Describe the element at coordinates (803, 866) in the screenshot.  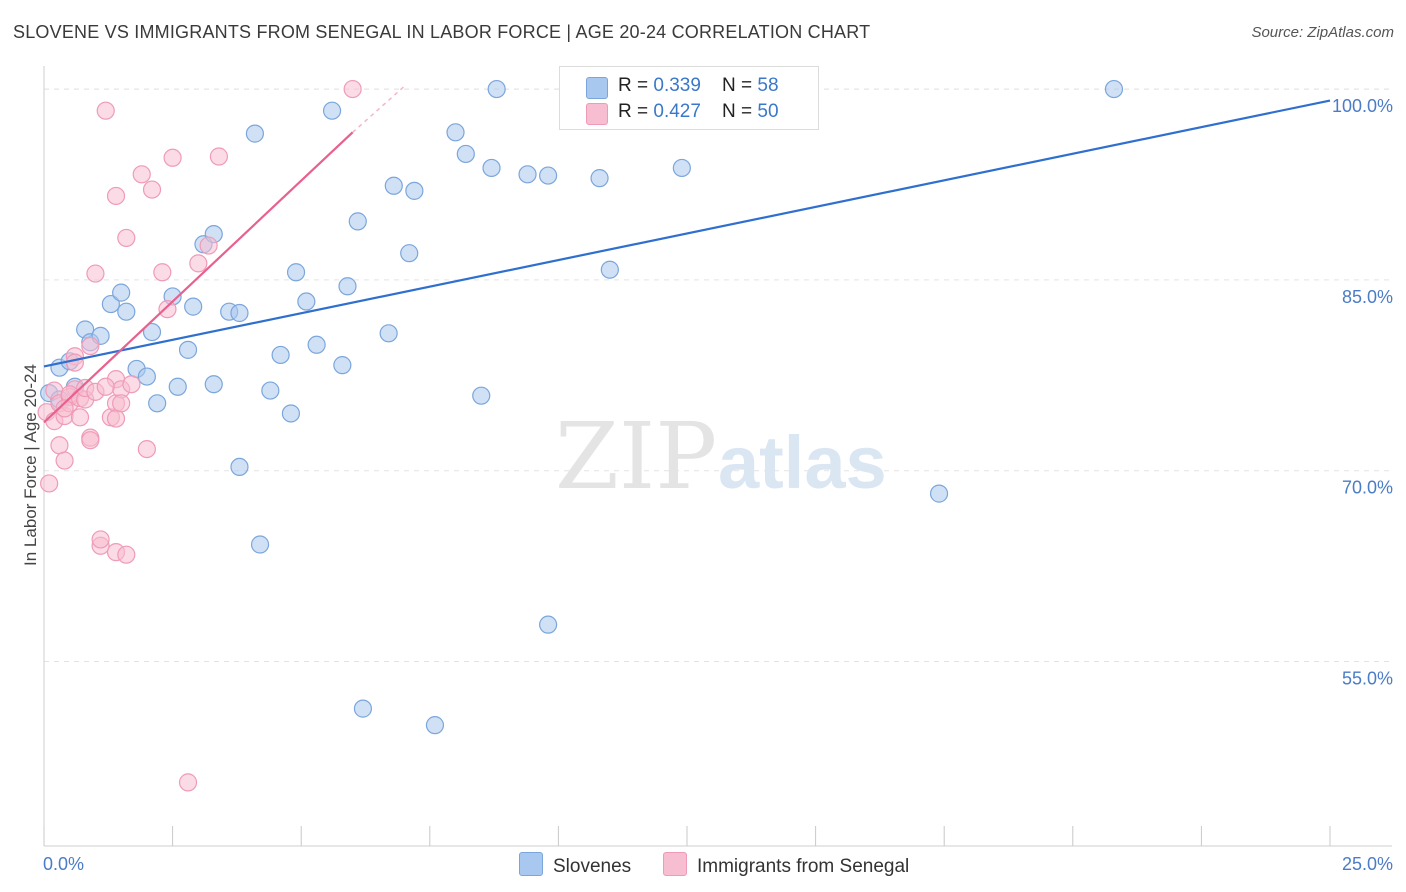
I see `senegal-legend-label: Immigrants from Senegal` at that location.